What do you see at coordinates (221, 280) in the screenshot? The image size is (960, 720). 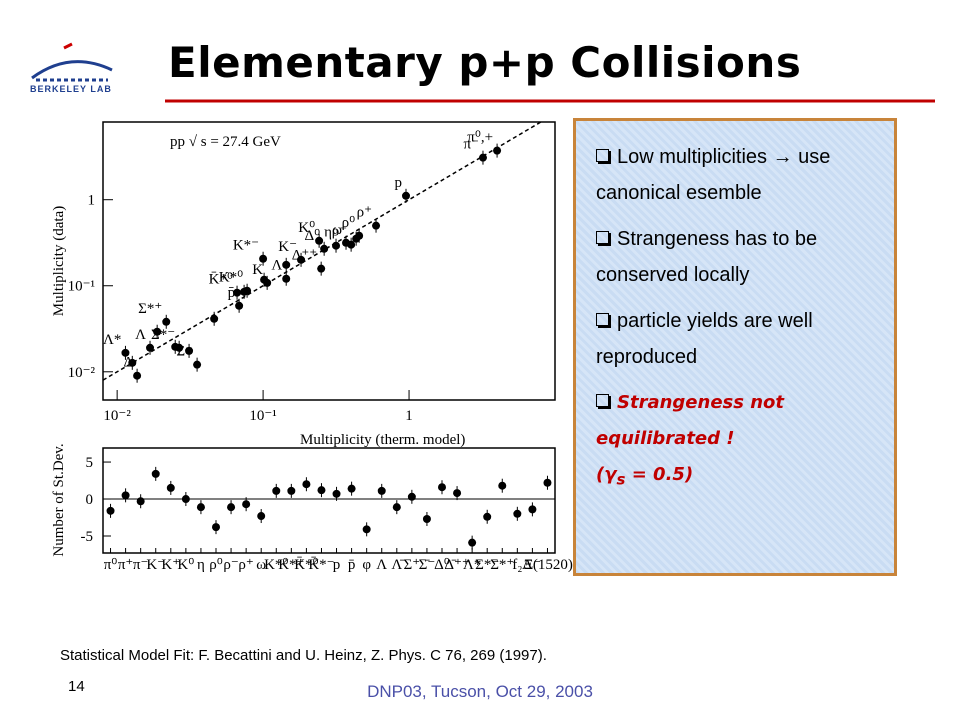 I see `point-label: K̄*⁰` at bounding box center [221, 280].